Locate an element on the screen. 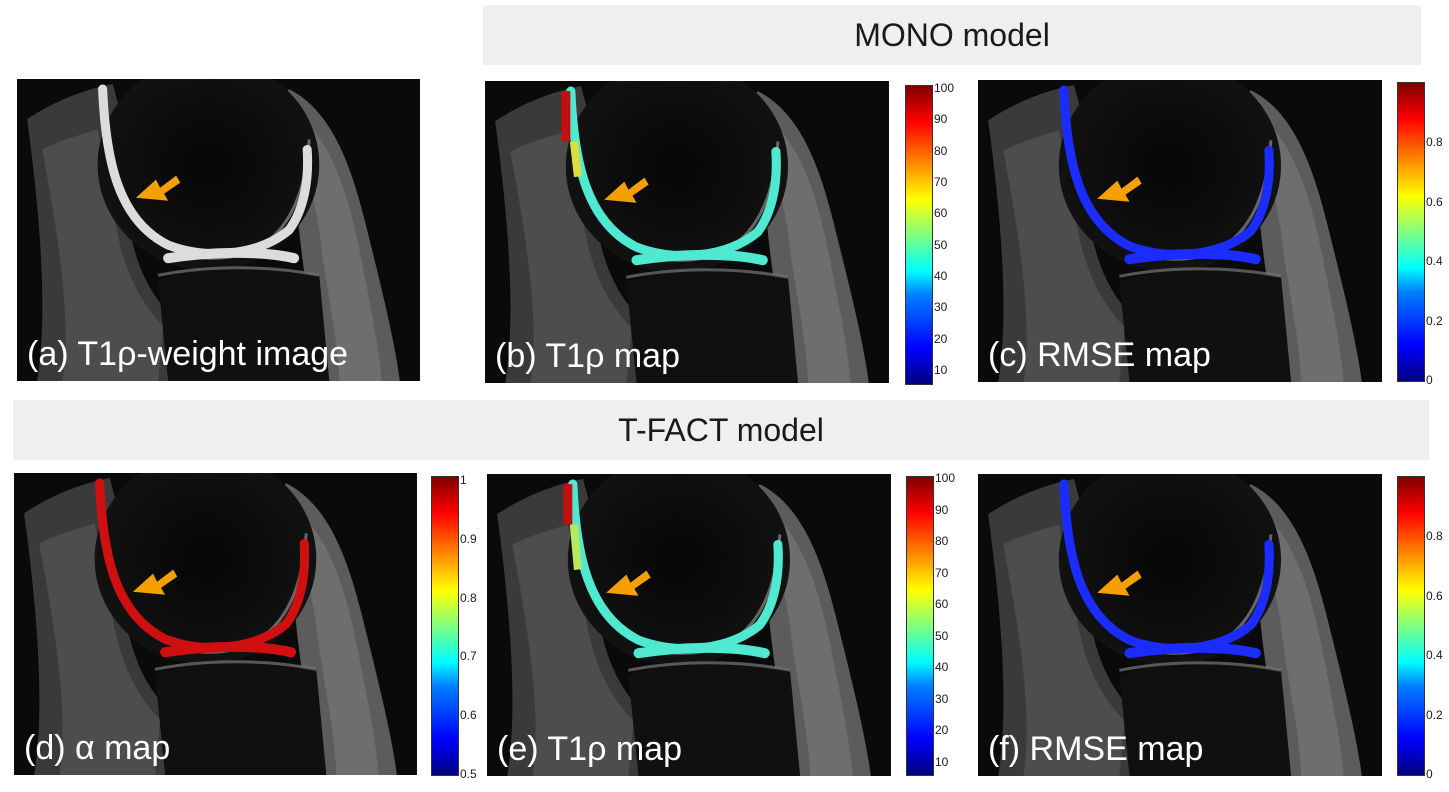 The width and height of the screenshot is (1449, 792). knee-t1rho-map-tfact is located at coordinates (689, 625).